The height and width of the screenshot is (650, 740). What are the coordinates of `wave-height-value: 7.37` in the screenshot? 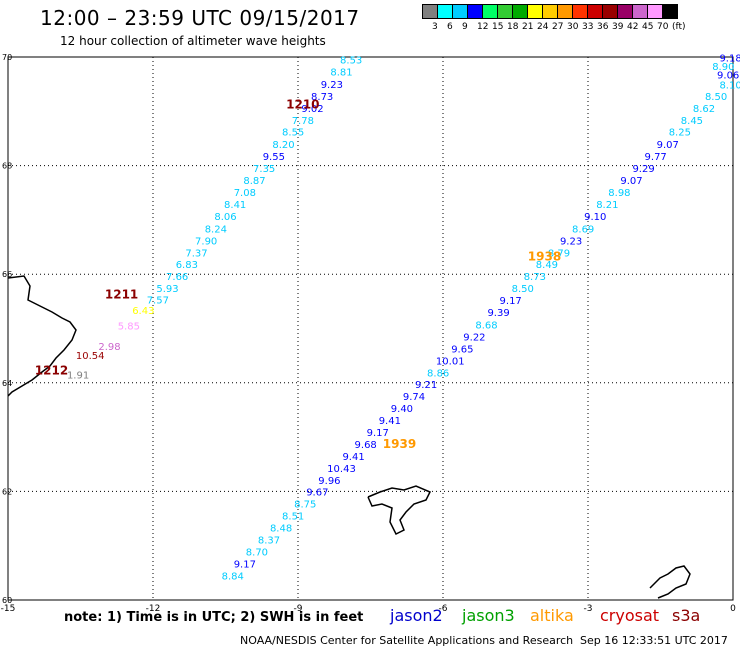 It's located at (196, 253).